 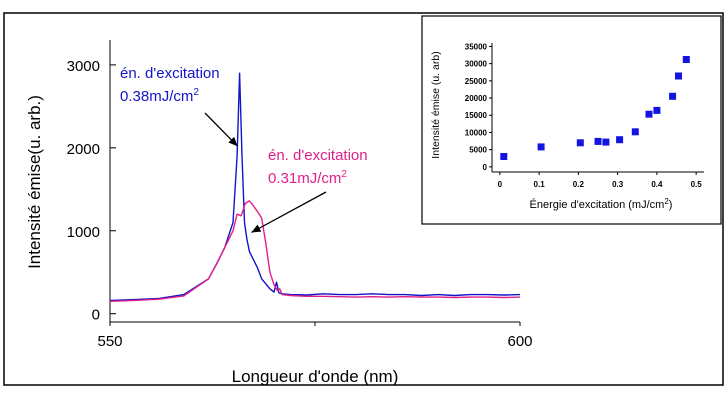 I want to click on inset-x-tick-label: 0.5, so click(x=697, y=184).